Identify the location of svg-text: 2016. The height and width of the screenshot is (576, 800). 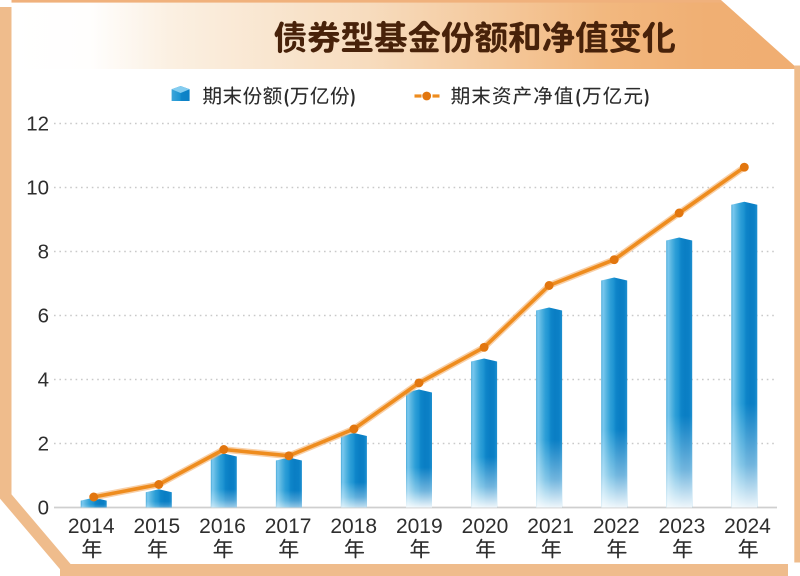
(222, 526).